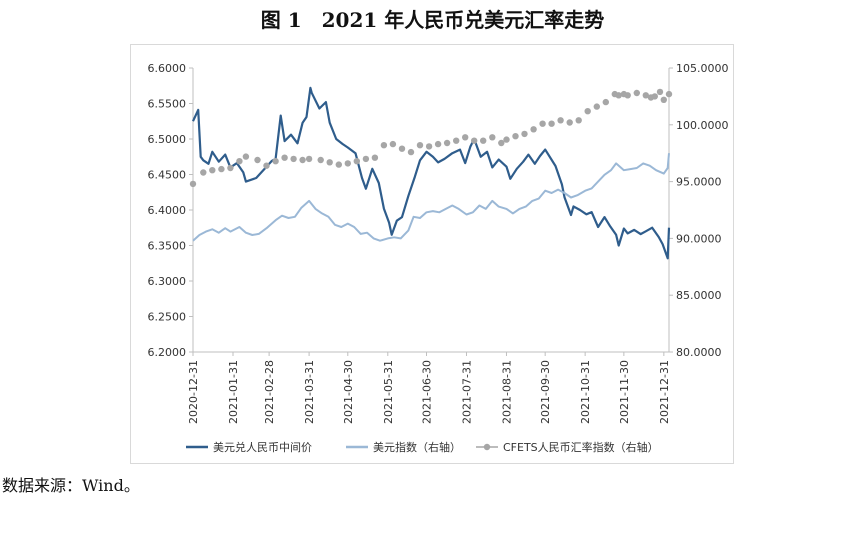 The height and width of the screenshot is (545, 865). What do you see at coordinates (167, 68) in the screenshot?
I see `left-axis-tick-label: 6.6000` at bounding box center [167, 68].